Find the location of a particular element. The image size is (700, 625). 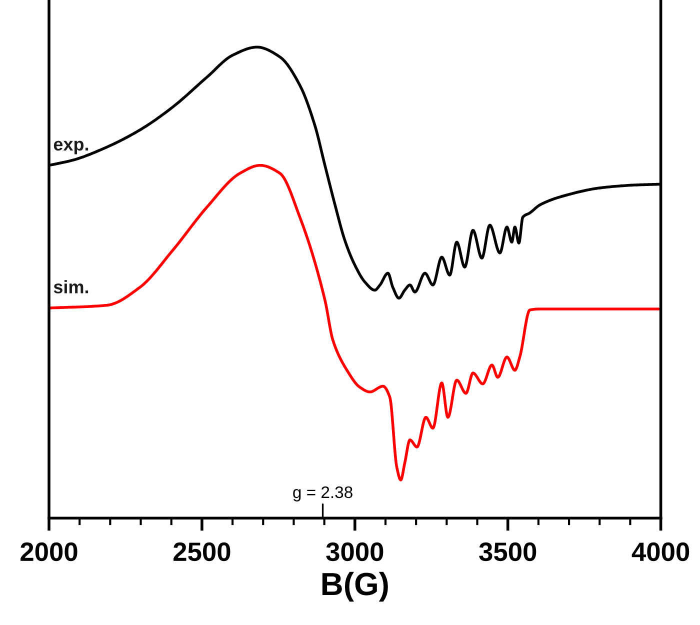

series-label: exp. is located at coordinates (71, 147).